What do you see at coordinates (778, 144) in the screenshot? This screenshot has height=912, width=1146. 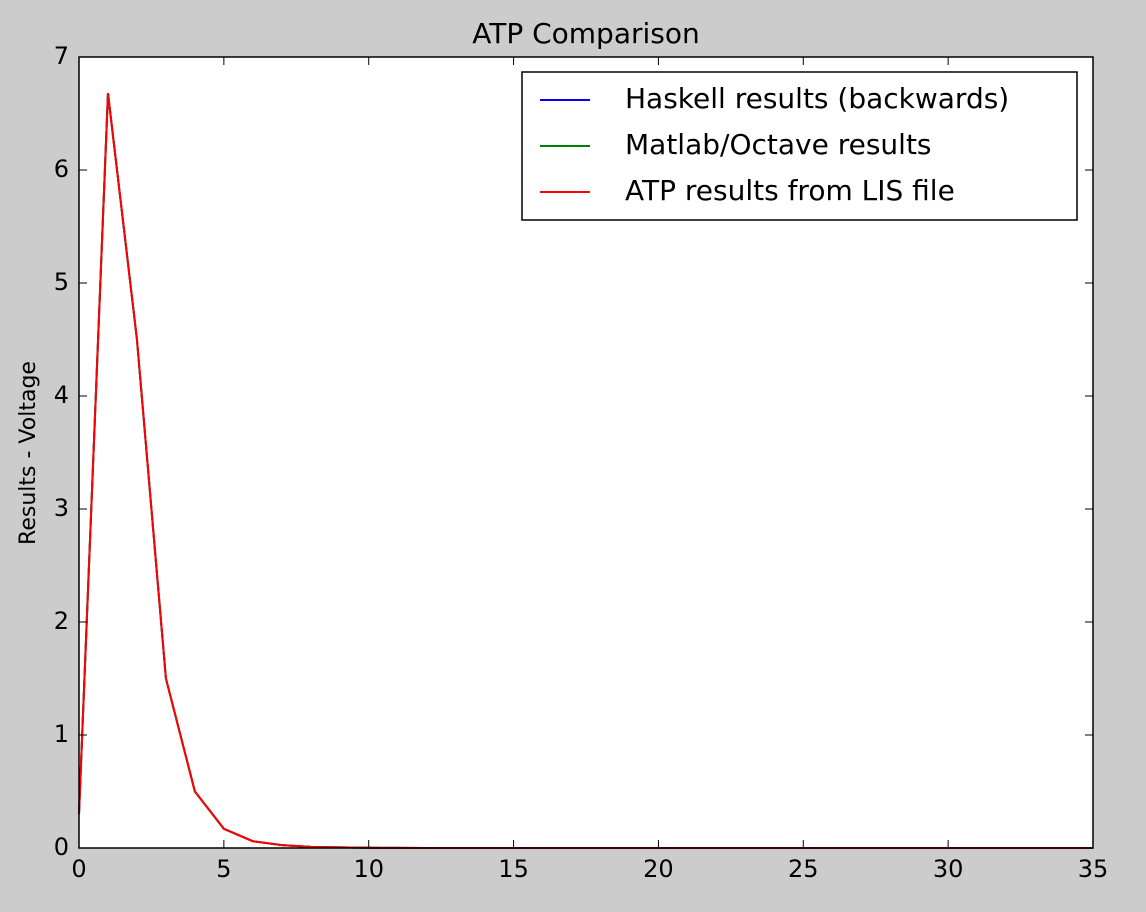 I see `legend-label: Matlab/Octave results` at bounding box center [778, 144].